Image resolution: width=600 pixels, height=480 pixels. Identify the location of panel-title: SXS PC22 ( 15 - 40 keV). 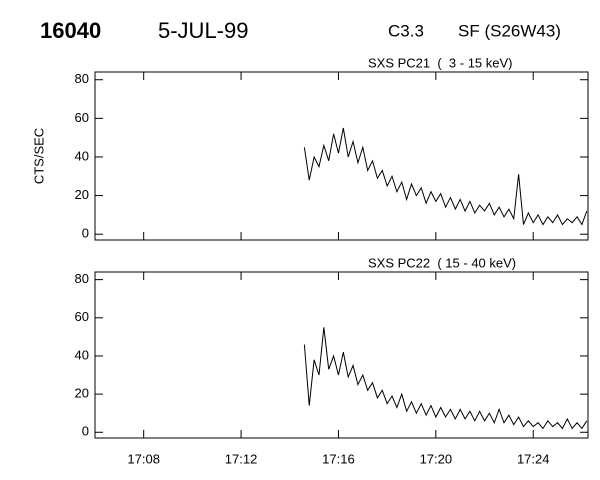
(442, 262).